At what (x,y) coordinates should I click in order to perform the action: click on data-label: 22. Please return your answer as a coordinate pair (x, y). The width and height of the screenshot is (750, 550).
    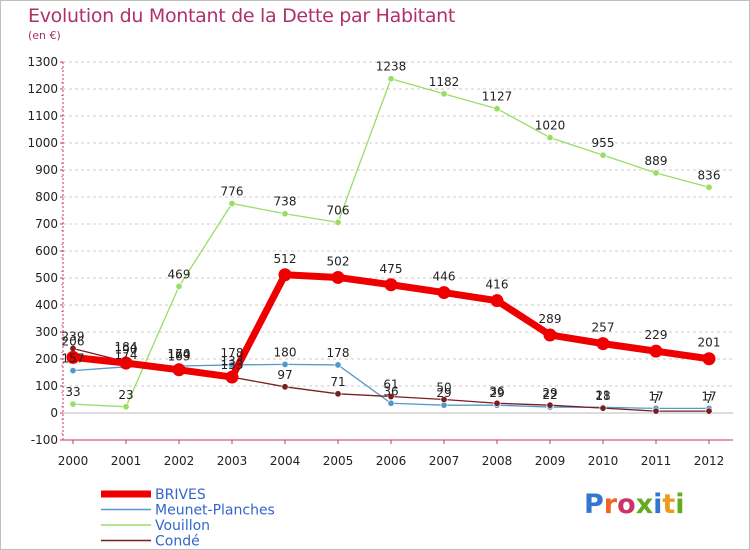
    Looking at the image, I should click on (549, 395).